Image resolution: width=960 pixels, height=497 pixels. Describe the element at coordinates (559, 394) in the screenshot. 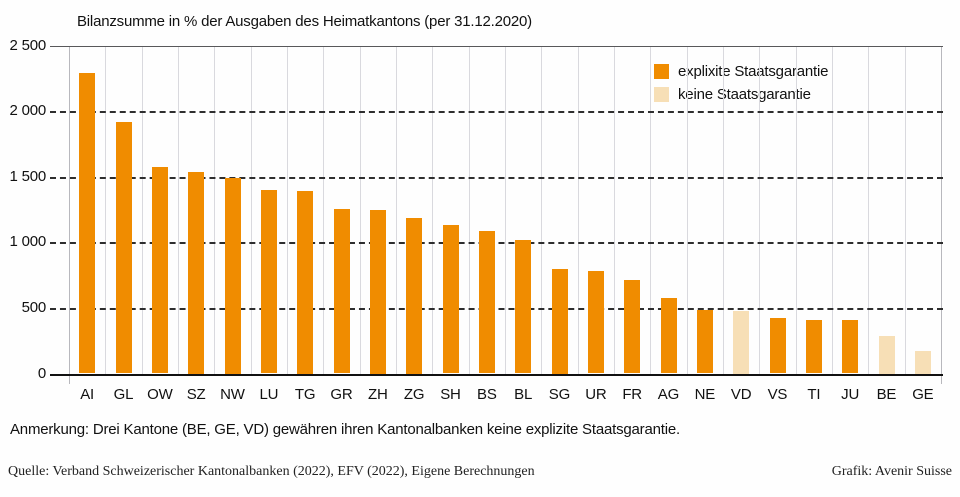

I see `x-tick-label-SG: SG` at that location.